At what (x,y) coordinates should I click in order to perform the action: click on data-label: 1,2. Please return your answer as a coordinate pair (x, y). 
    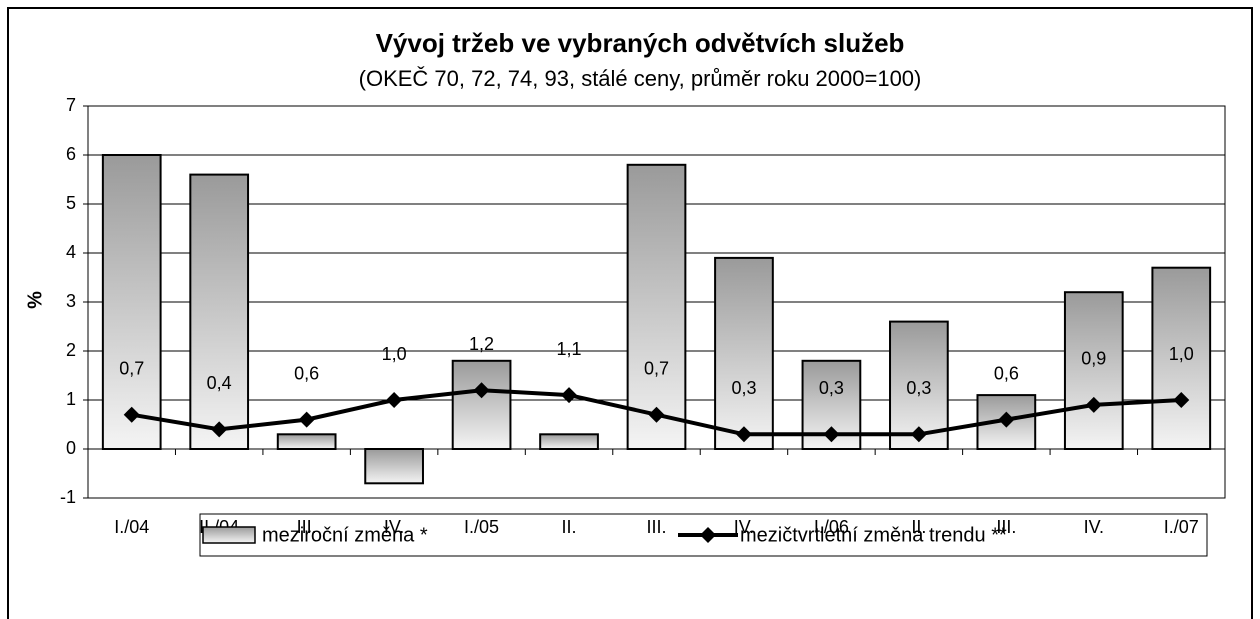
    Looking at the image, I should click on (481, 344).